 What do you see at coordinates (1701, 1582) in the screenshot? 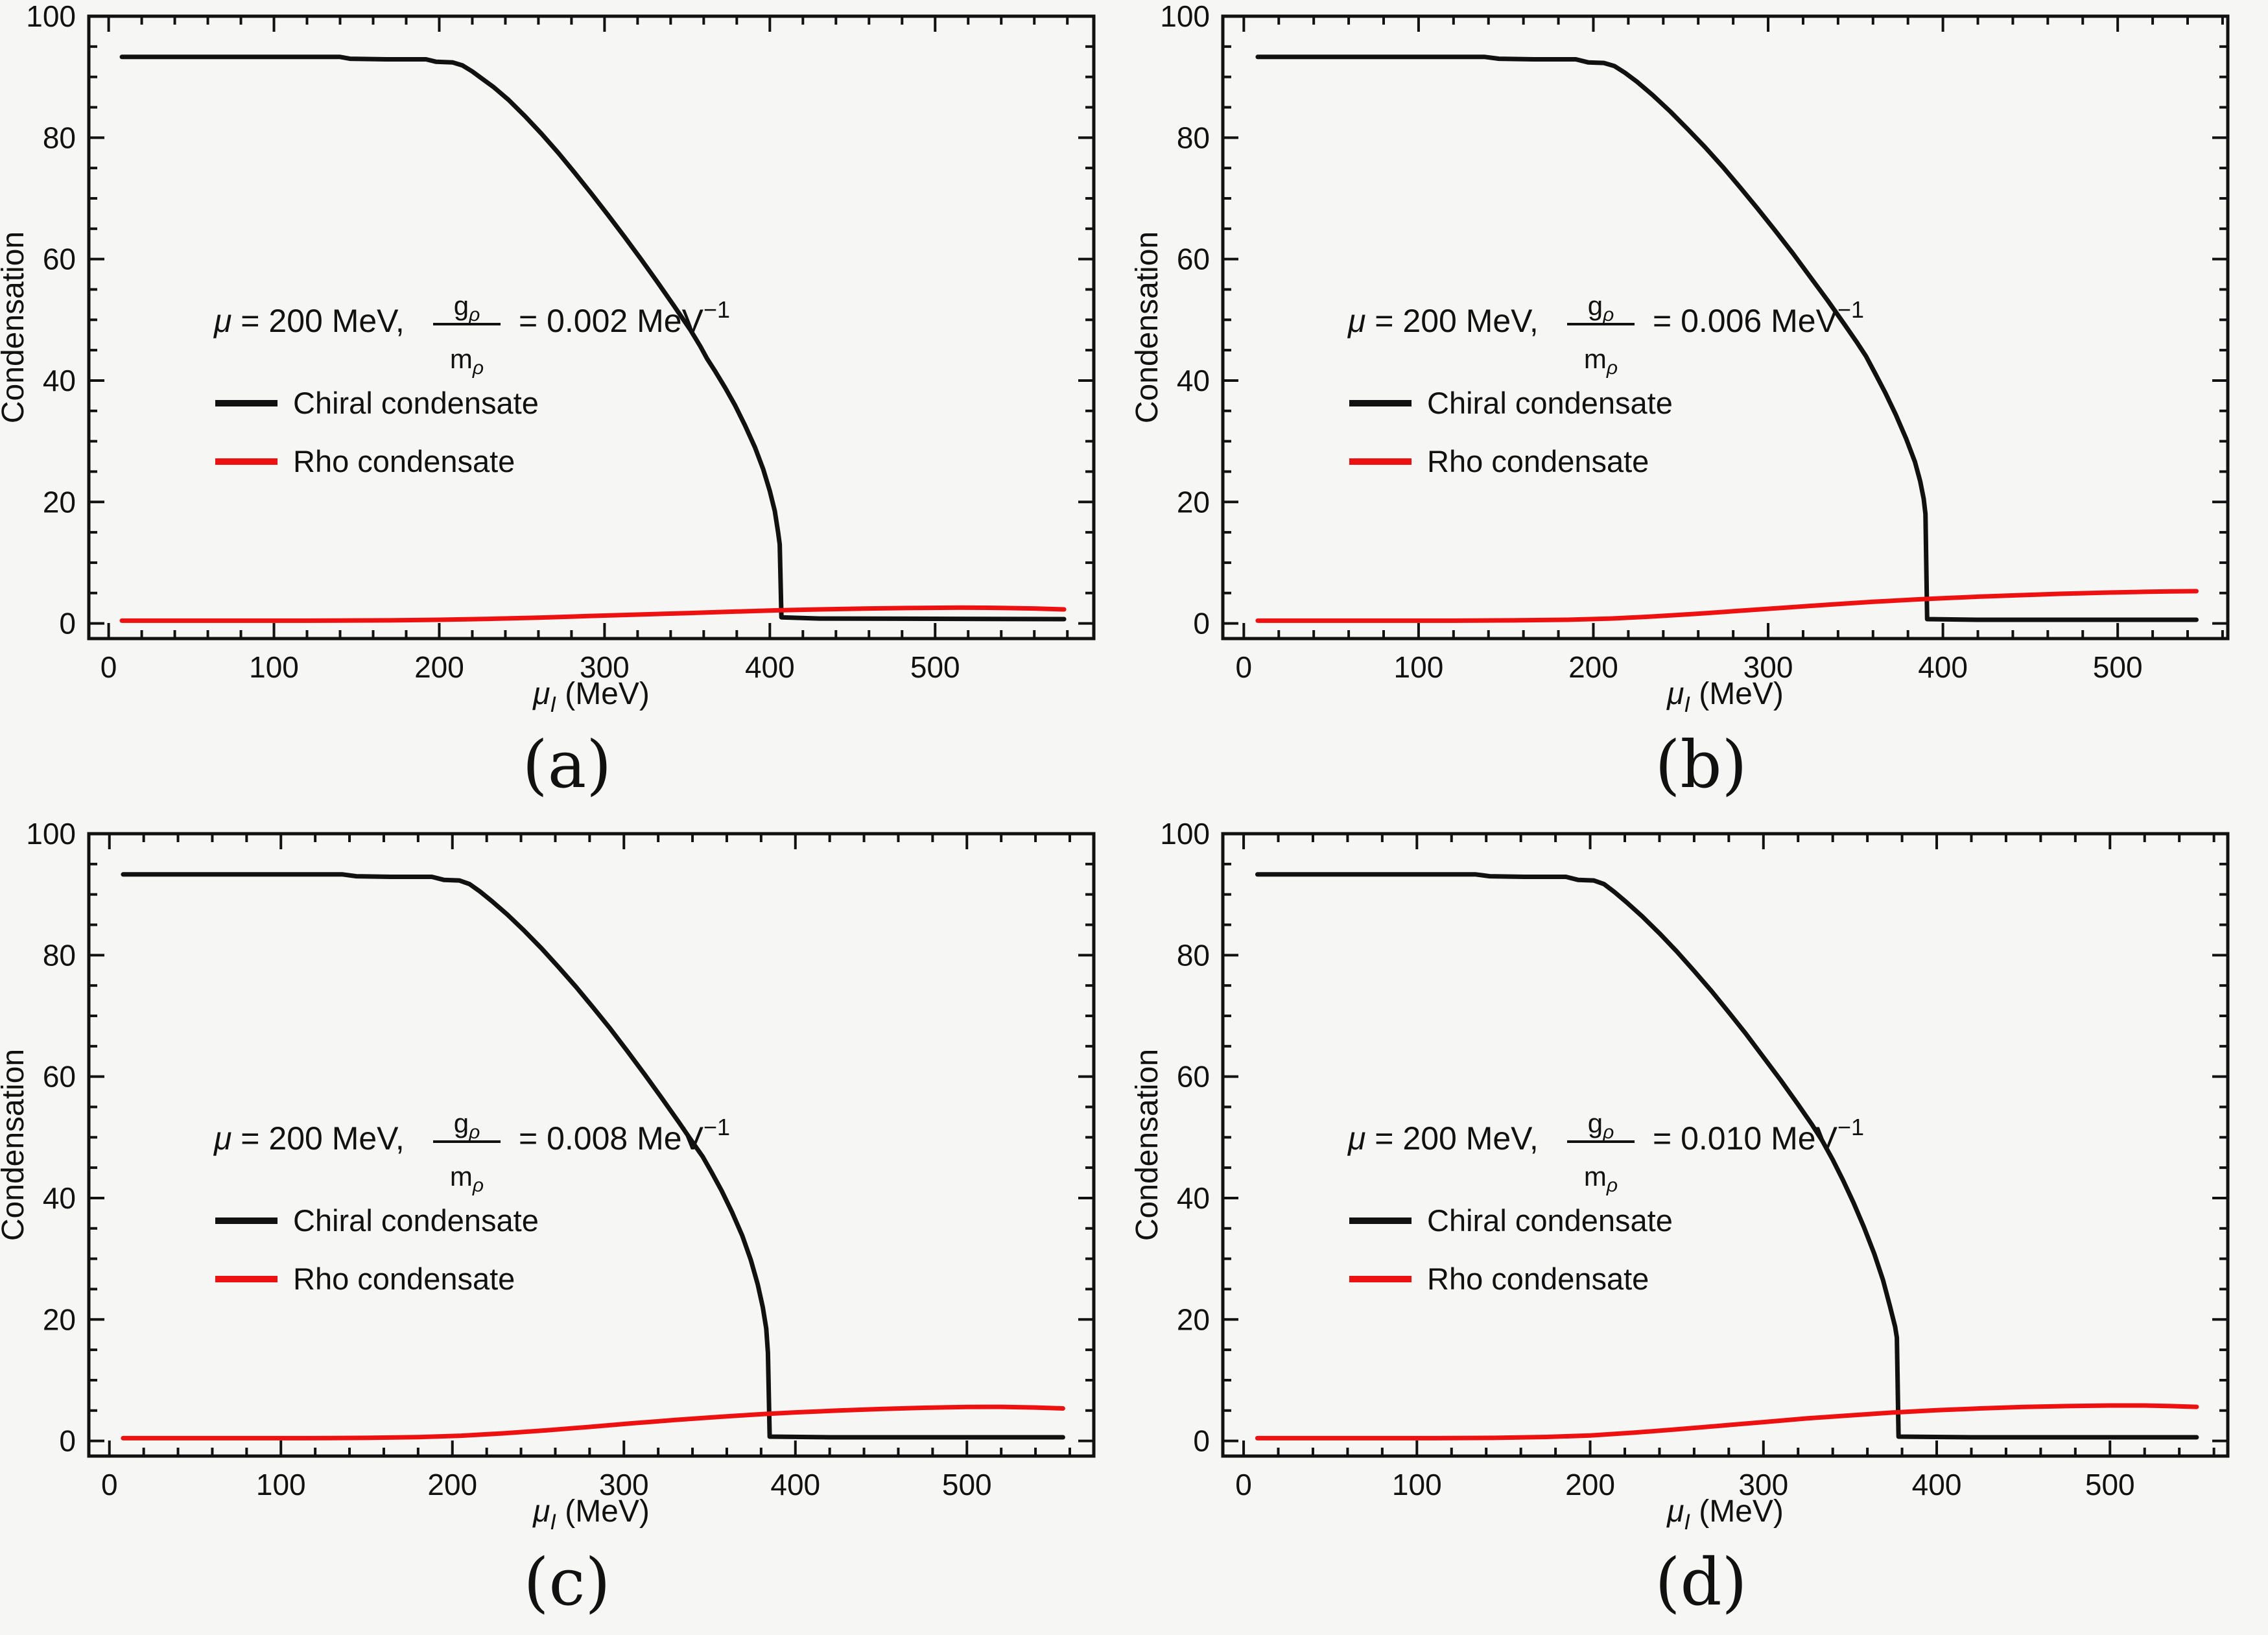
I see `panel-d-caption: (d)` at bounding box center [1701, 1582].